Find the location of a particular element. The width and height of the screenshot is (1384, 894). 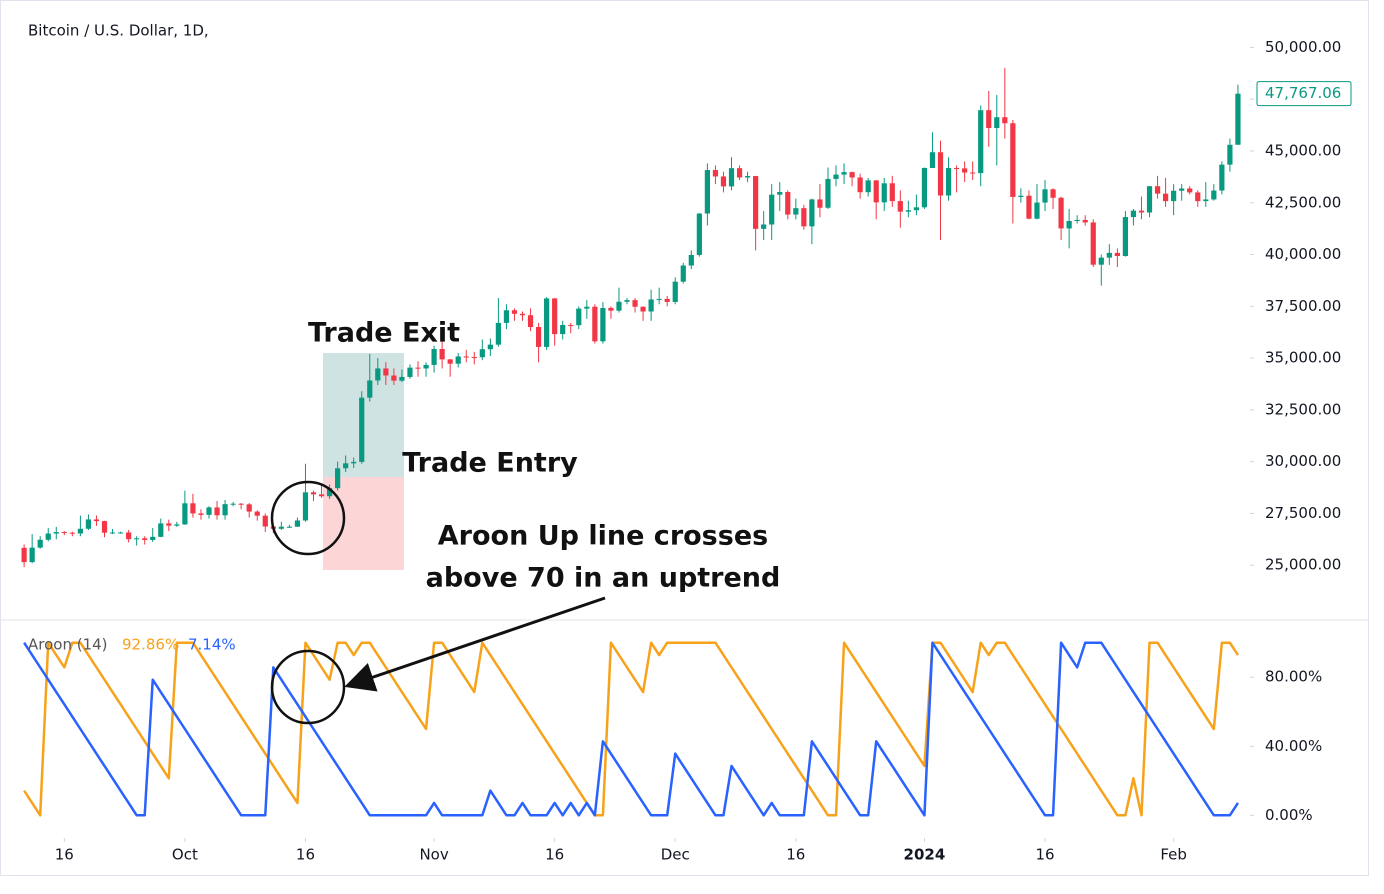

indicator-readout: 92.86% is located at coordinates (150, 645).